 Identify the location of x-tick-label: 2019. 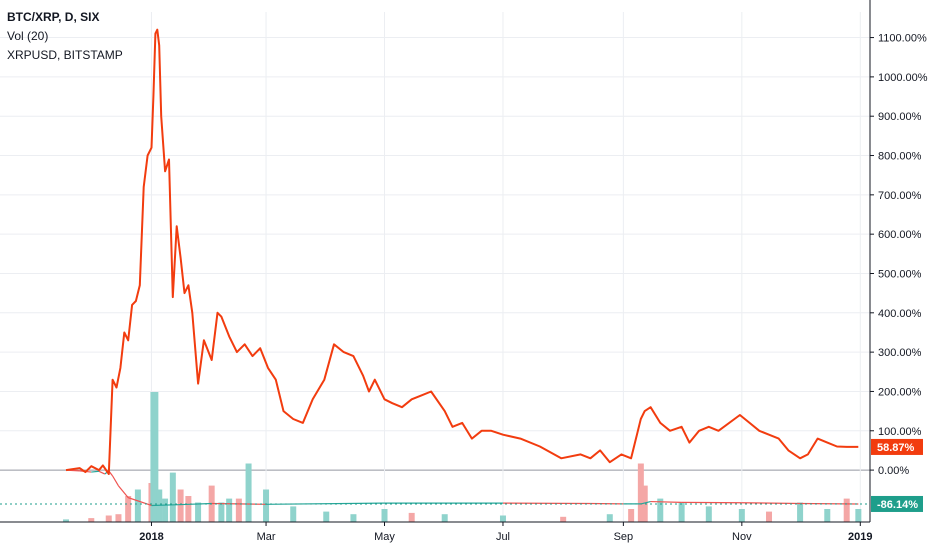
(860, 537).